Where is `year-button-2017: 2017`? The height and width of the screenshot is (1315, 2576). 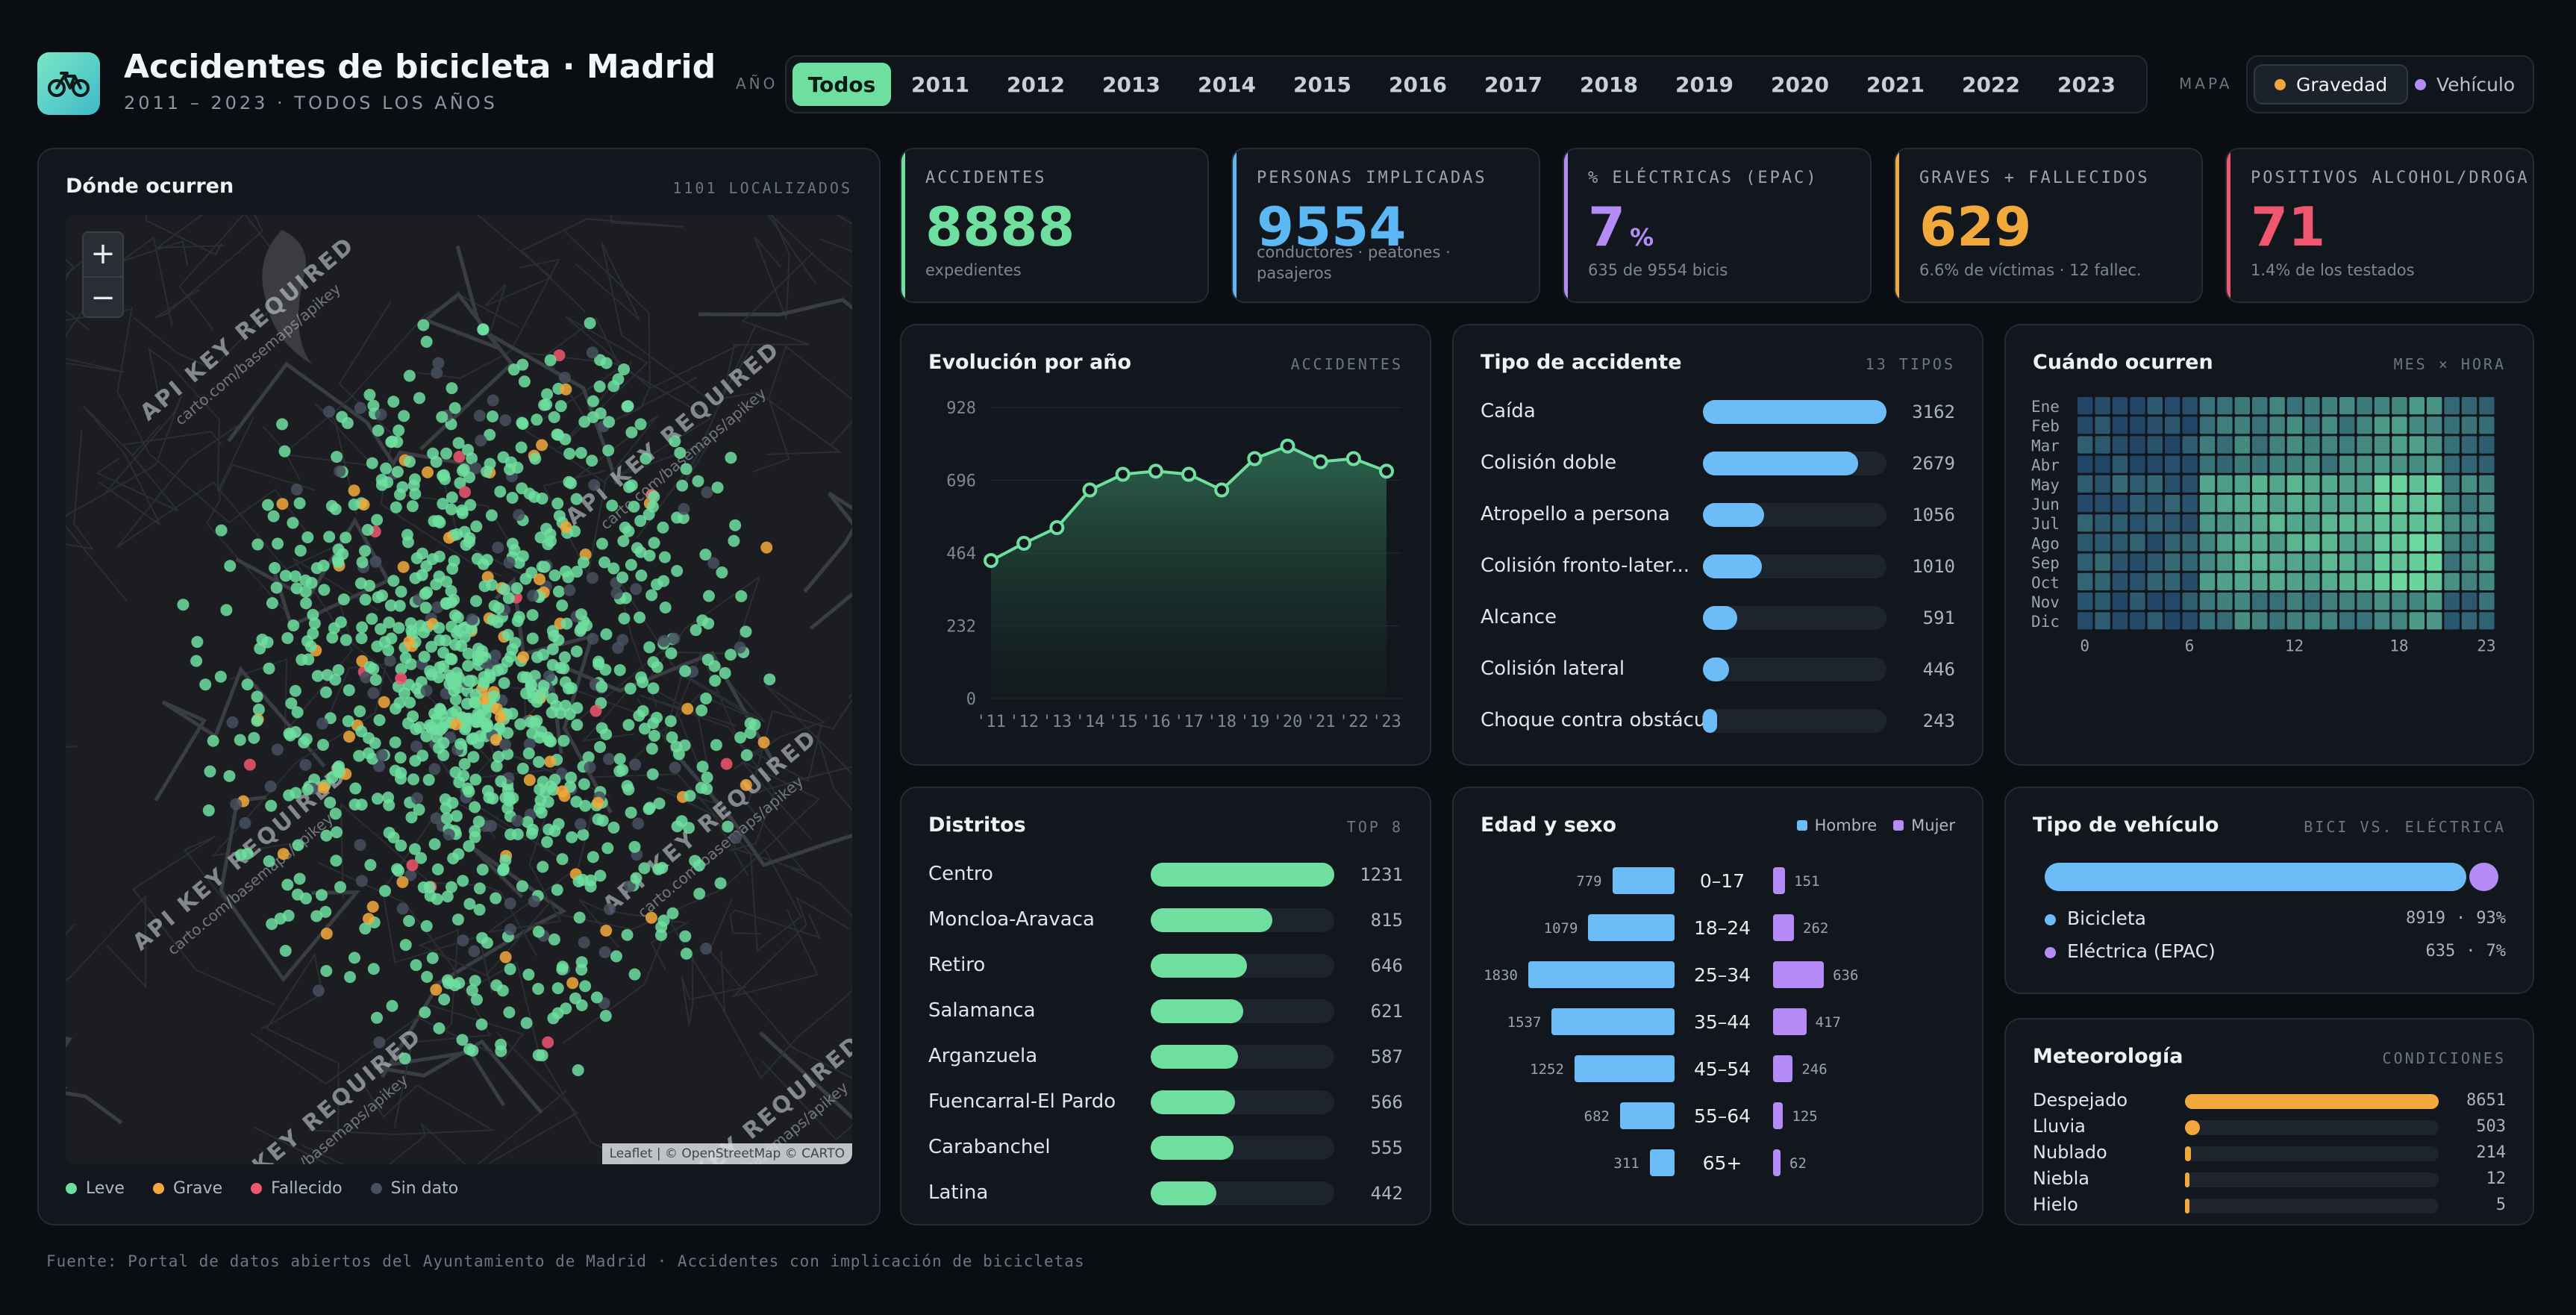 year-button-2017: 2017 is located at coordinates (1513, 84).